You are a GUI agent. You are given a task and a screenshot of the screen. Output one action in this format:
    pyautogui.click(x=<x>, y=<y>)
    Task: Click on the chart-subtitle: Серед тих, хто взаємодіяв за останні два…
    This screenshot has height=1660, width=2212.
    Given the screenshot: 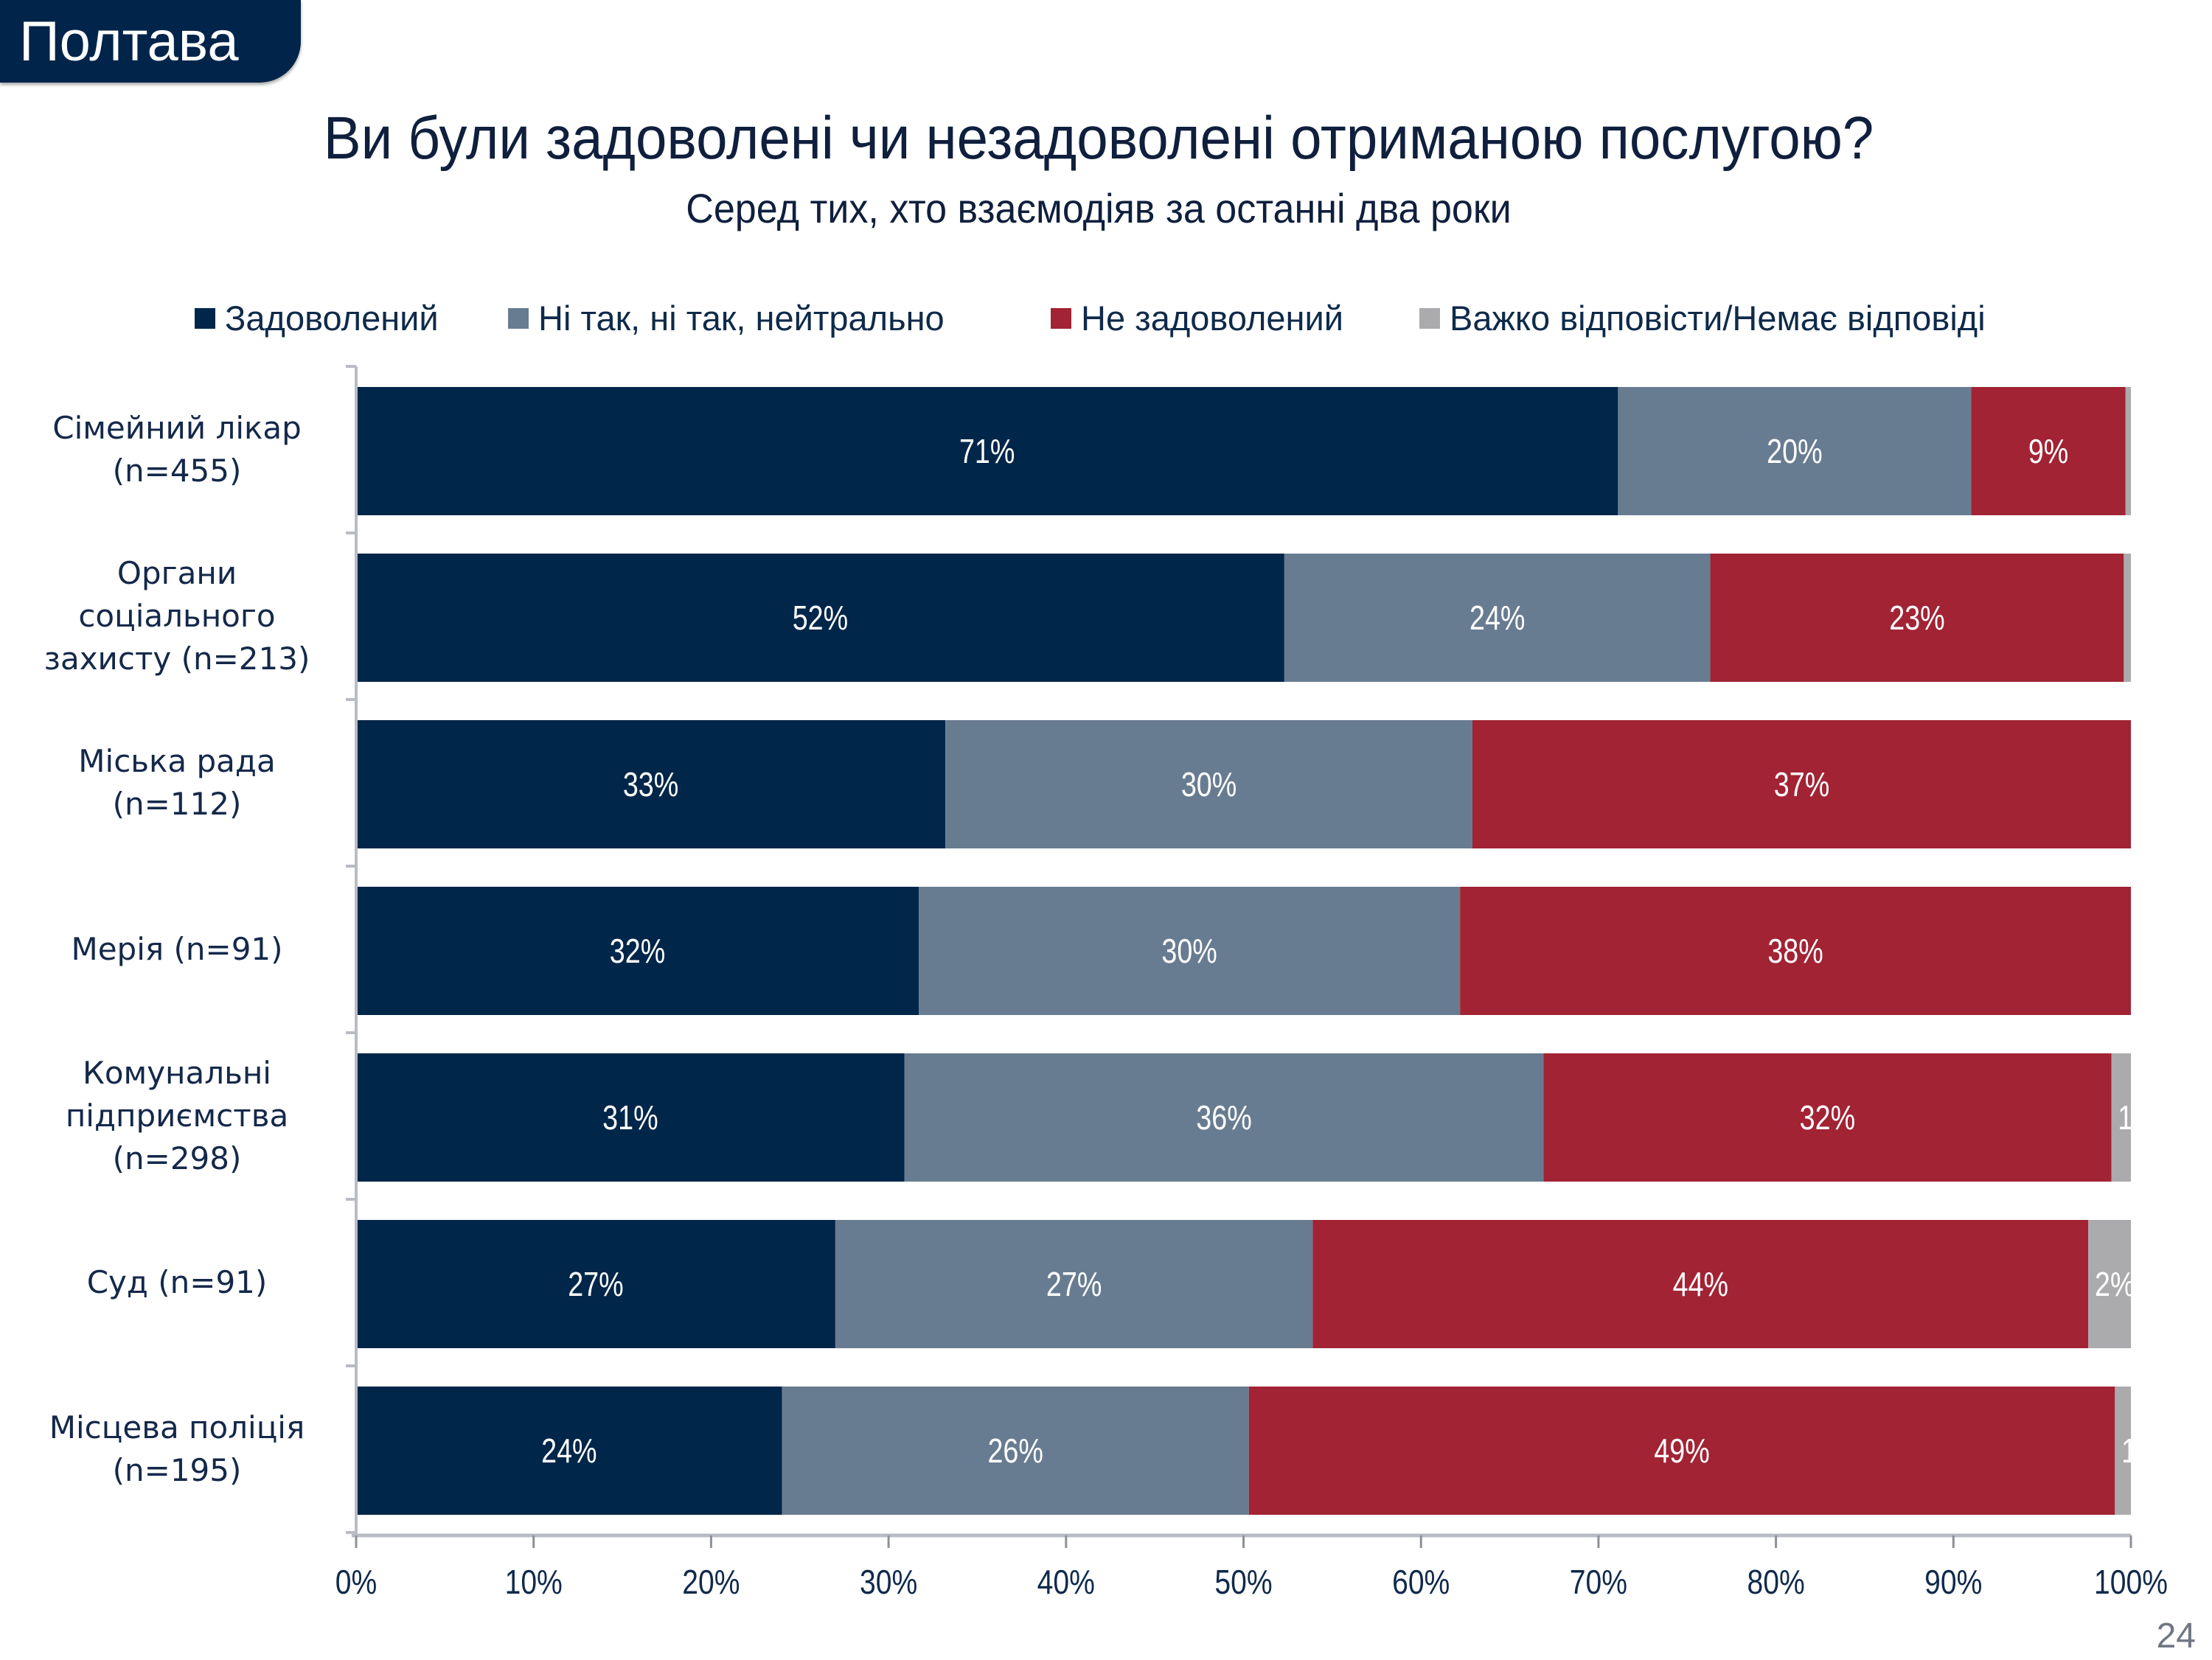 What is the action you would take?
    pyautogui.click(x=1099, y=208)
    